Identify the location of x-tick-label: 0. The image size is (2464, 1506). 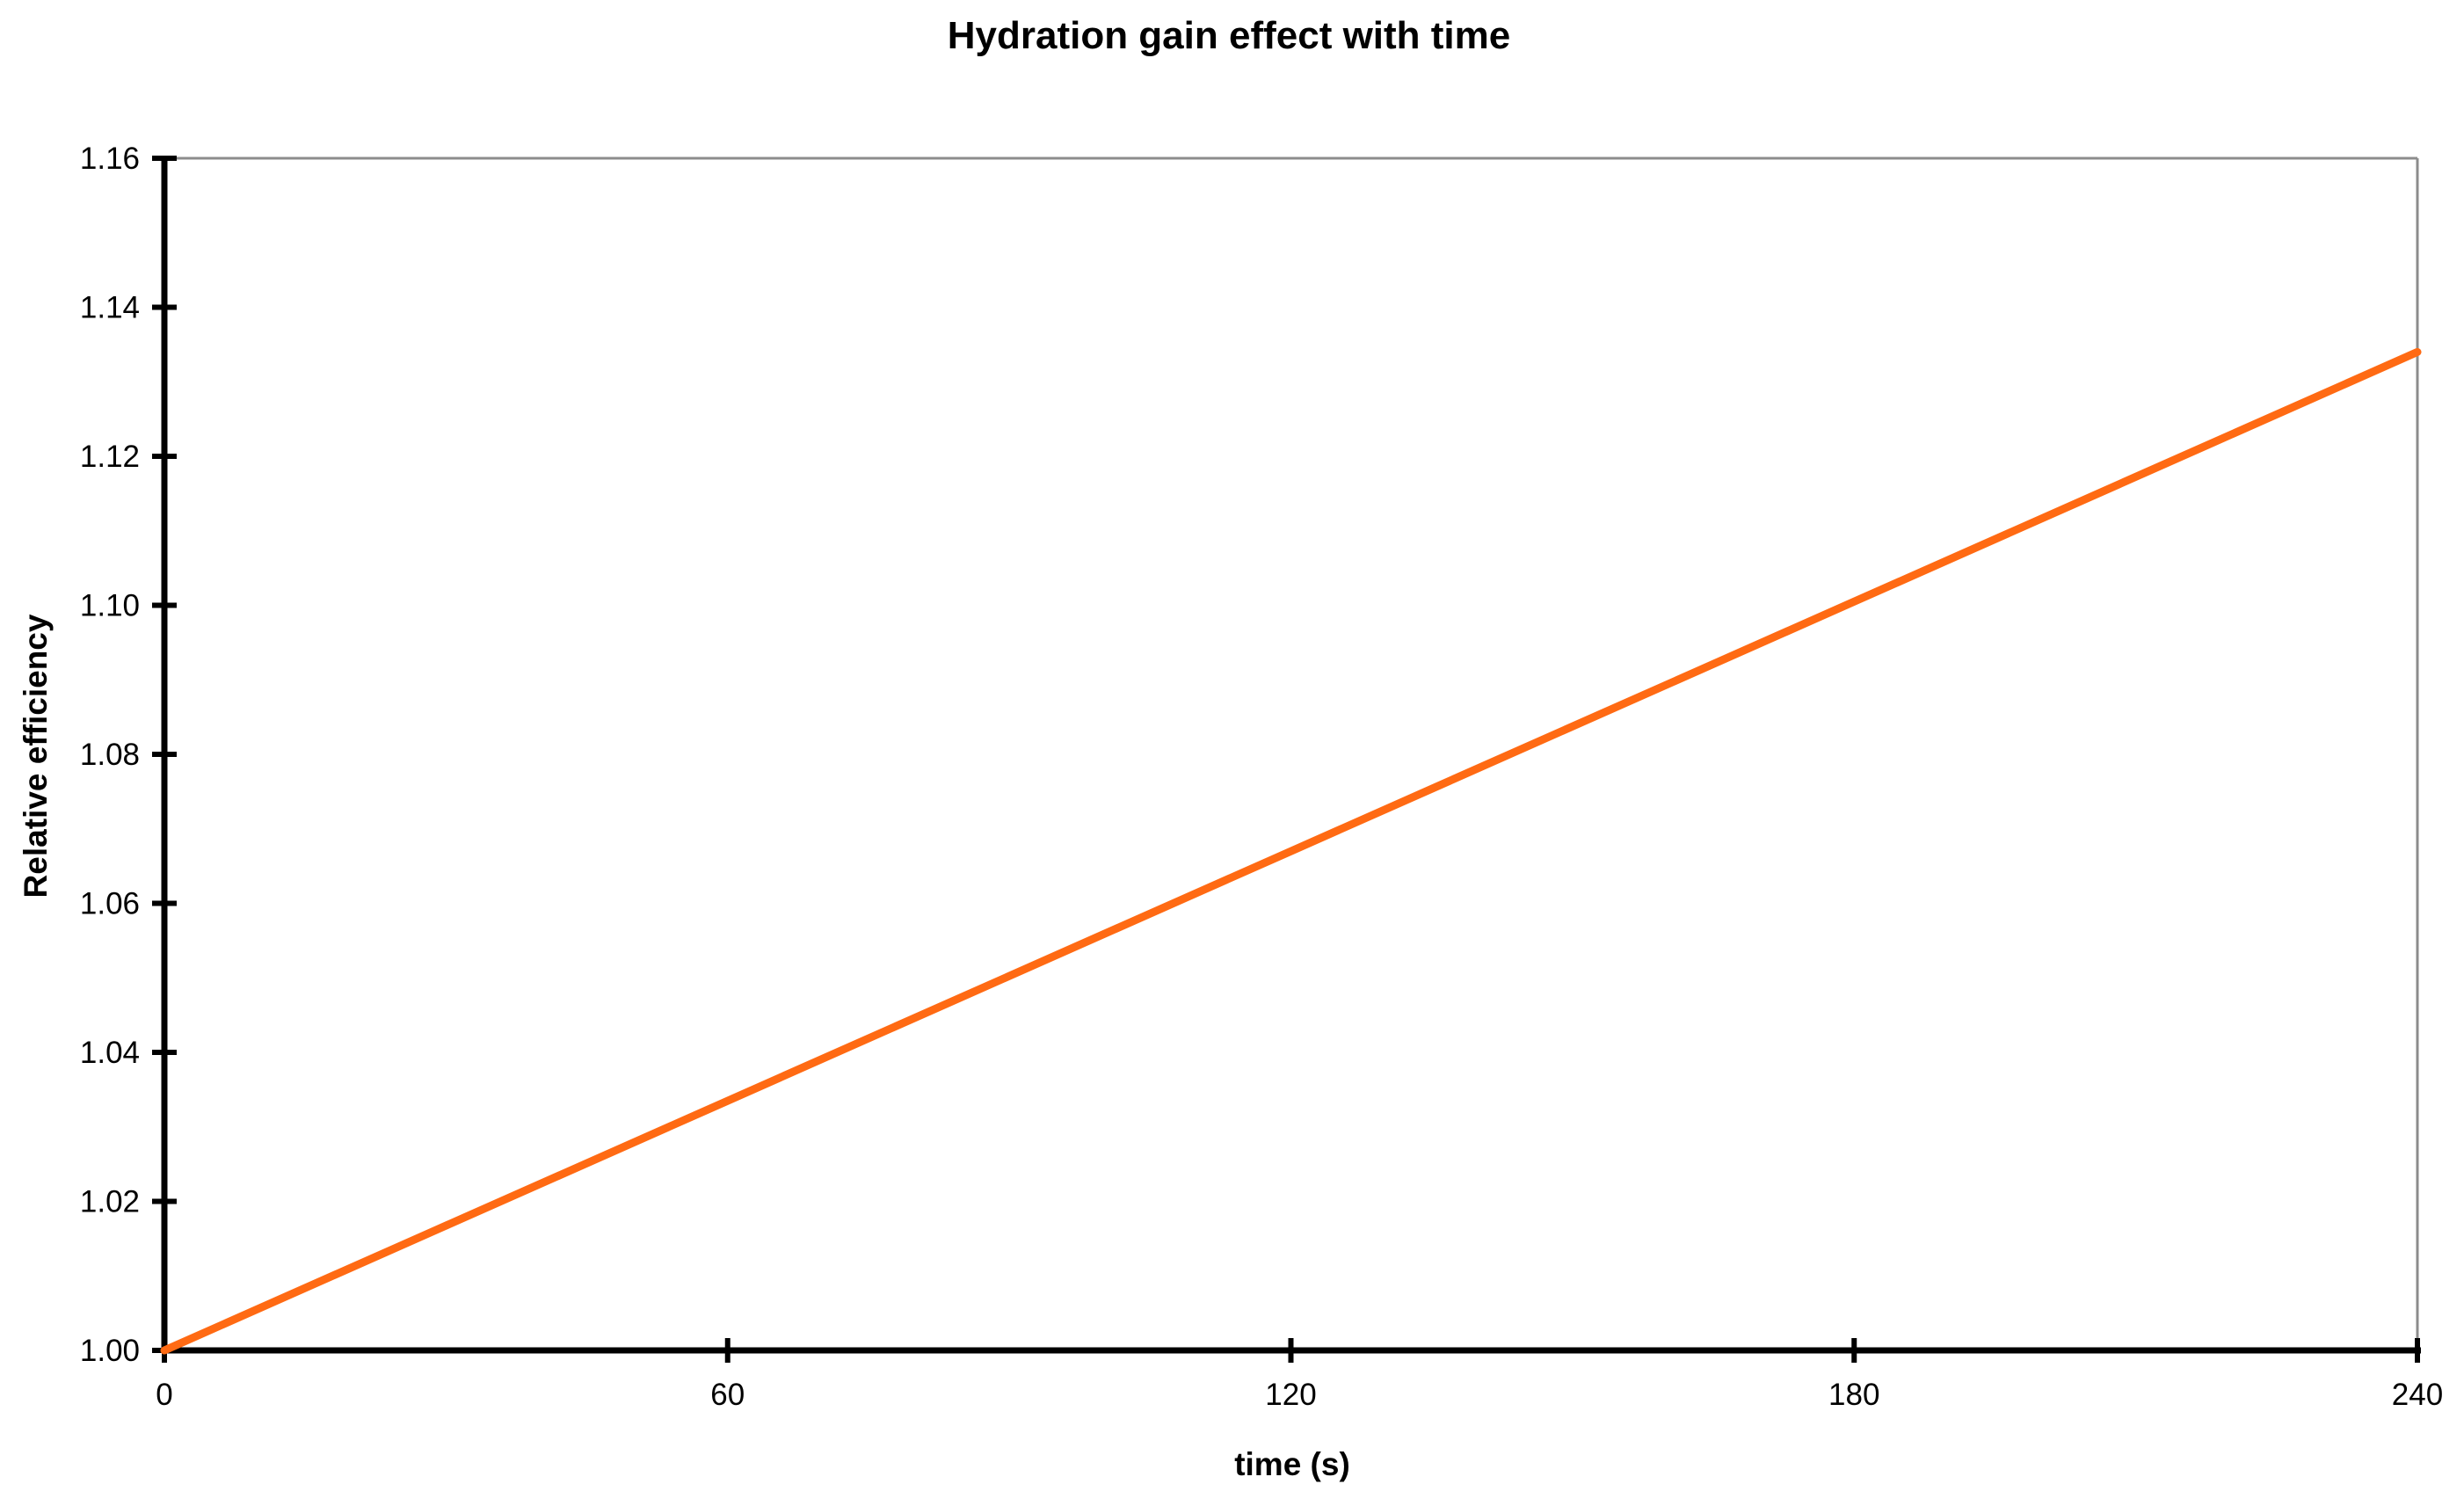
(164, 1395).